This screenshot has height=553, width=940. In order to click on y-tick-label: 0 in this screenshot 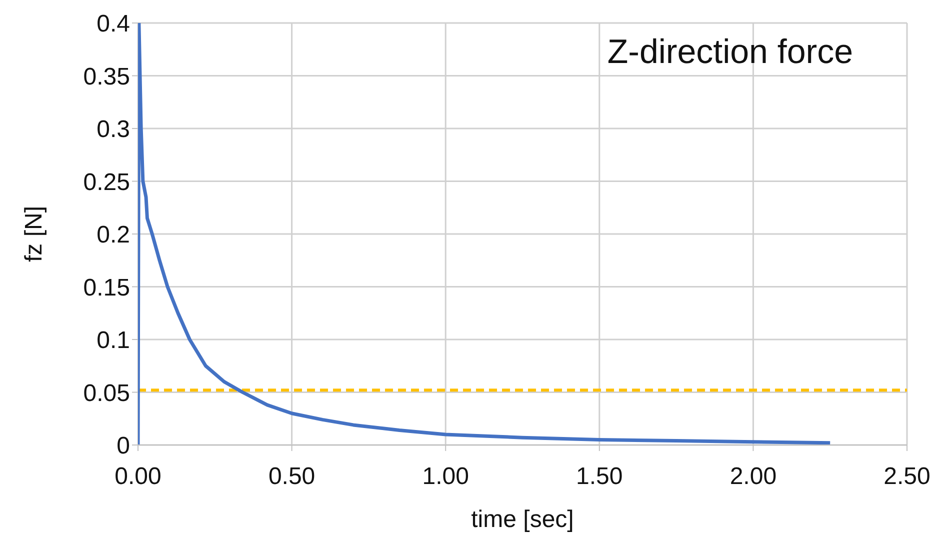, I will do `click(123, 446)`.